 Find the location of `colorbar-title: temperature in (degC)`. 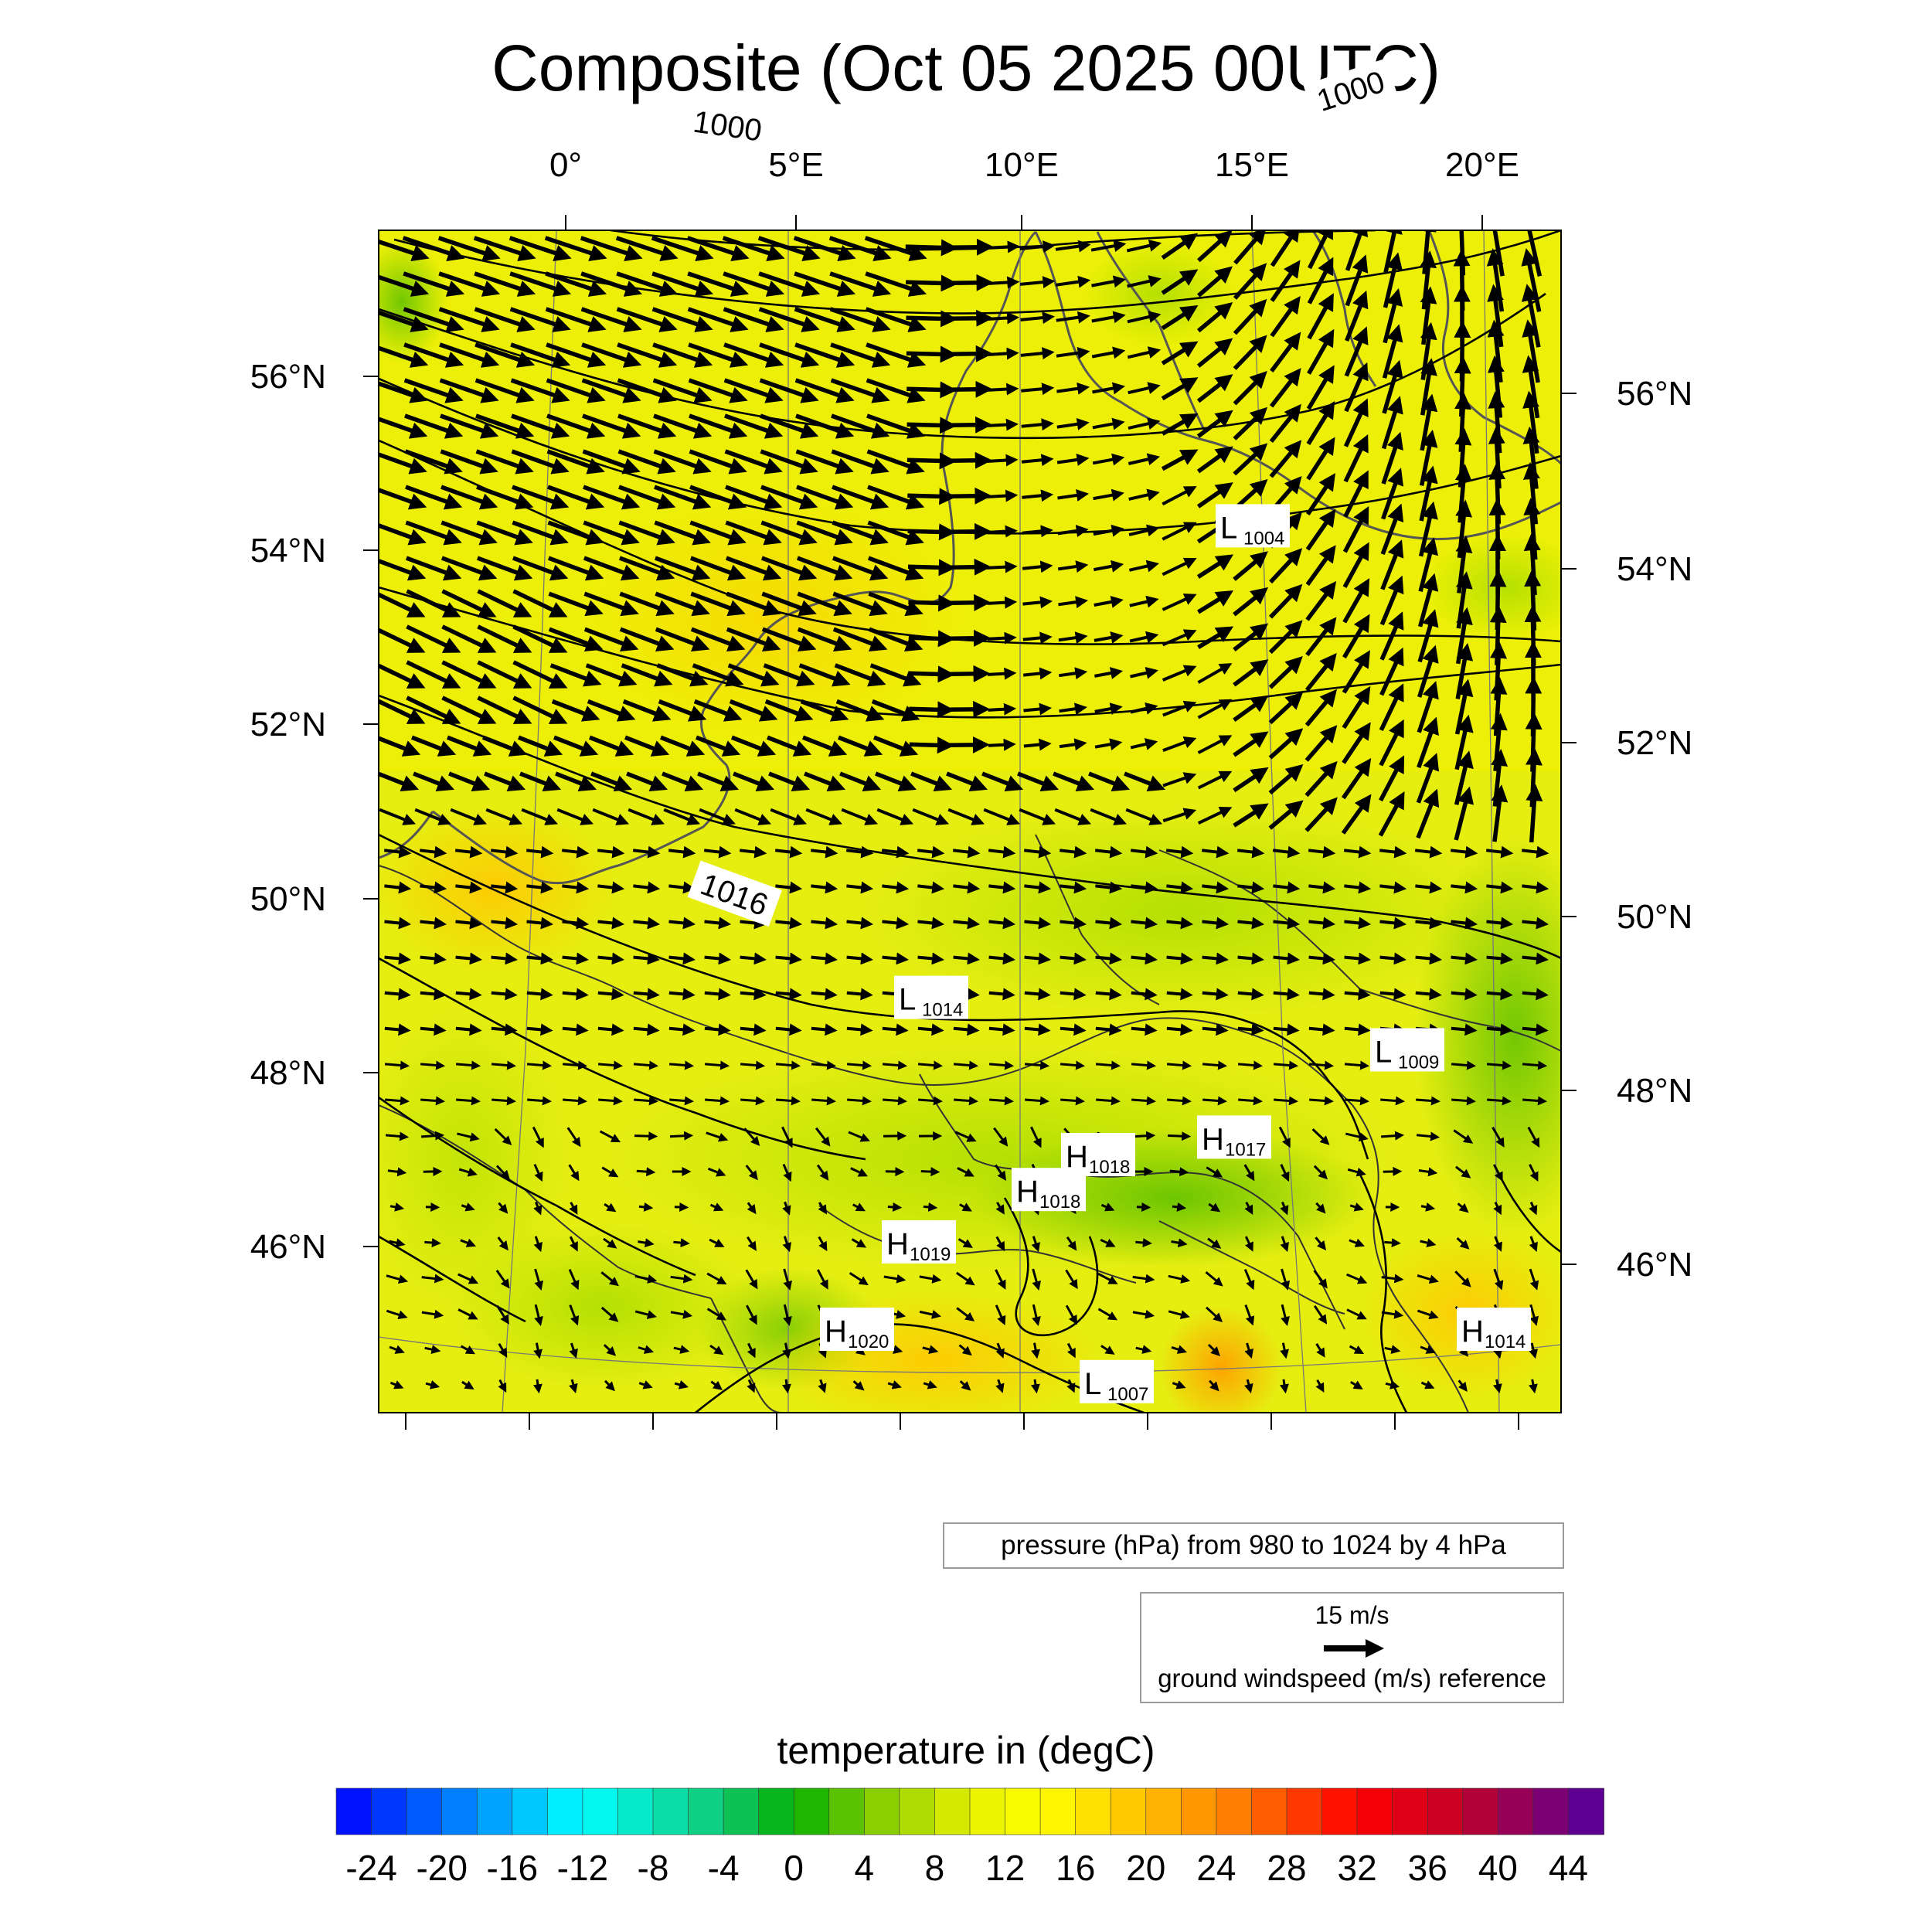

colorbar-title: temperature in (degC) is located at coordinates (966, 1751).